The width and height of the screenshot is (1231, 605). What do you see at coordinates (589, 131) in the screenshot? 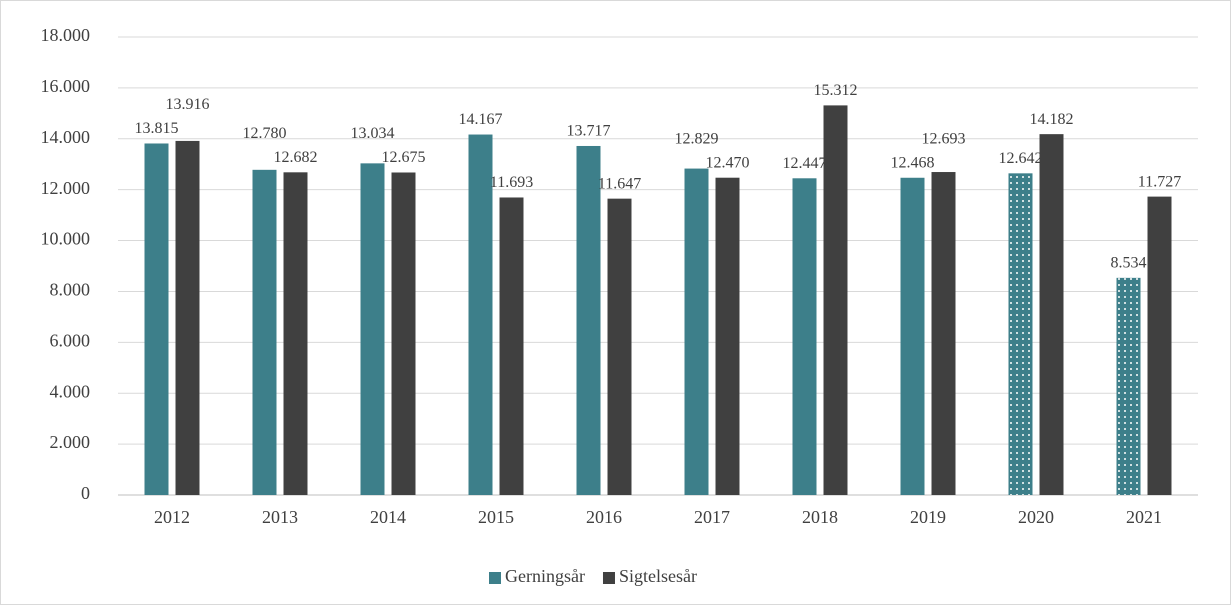
I see `value-label: 13.717` at bounding box center [589, 131].